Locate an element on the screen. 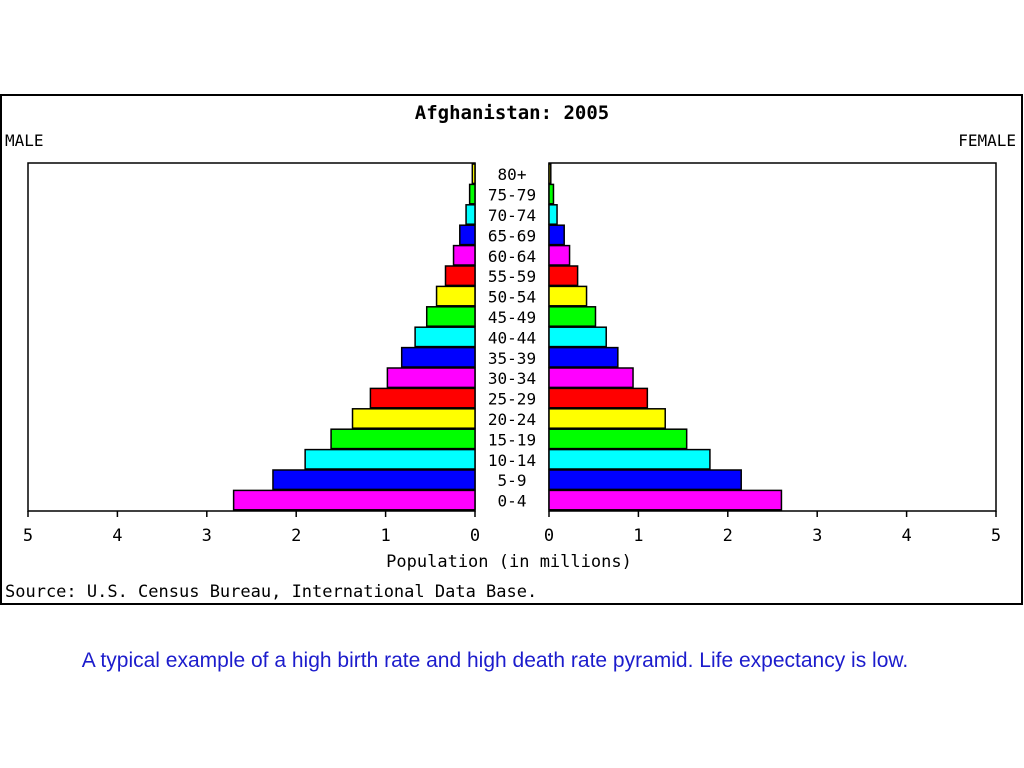 This screenshot has height=768, width=1024. age-label: 65-69 is located at coordinates (512, 235).